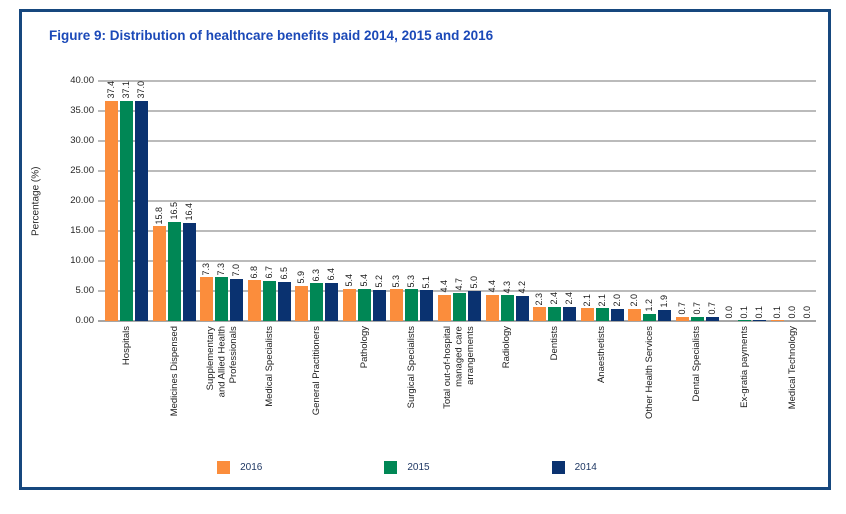  I want to click on bar-value-label: 4.4, so click(443, 286).